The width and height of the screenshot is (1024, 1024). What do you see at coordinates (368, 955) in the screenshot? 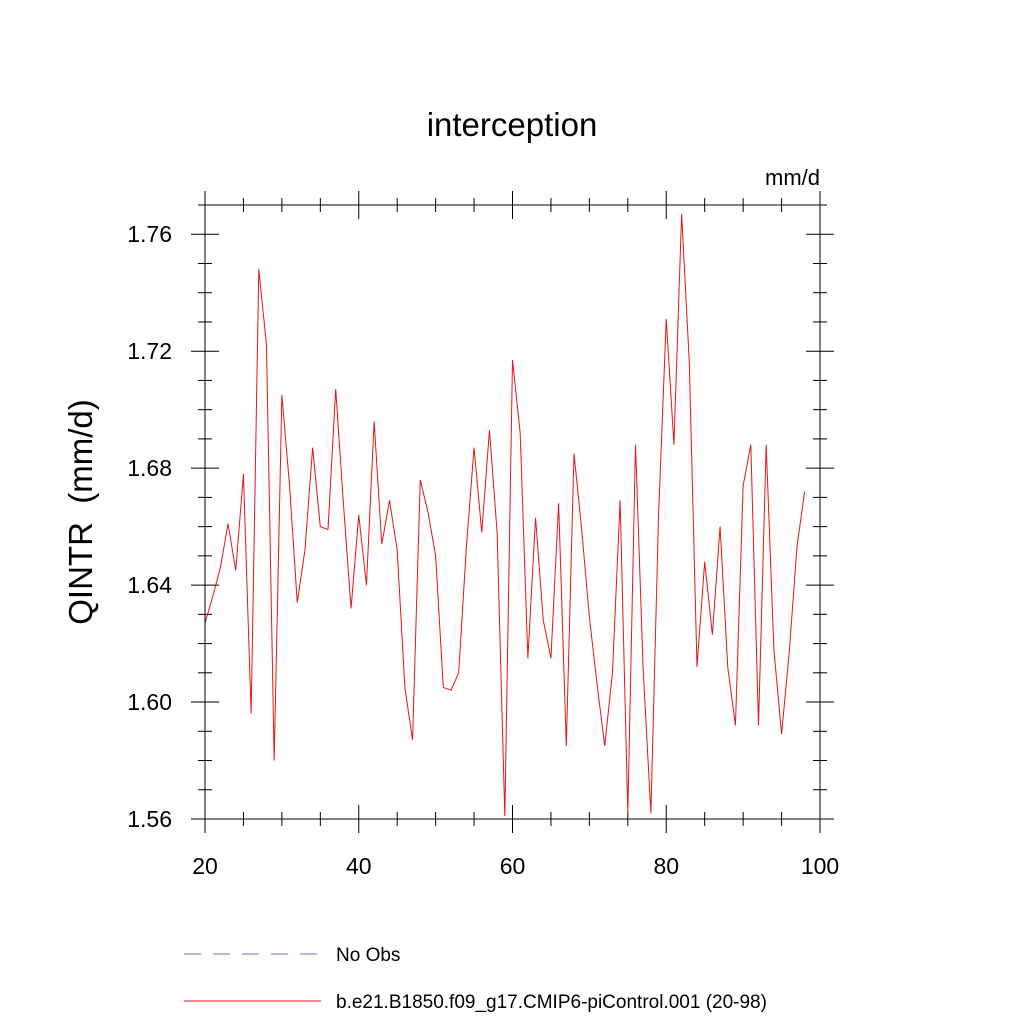
I see `legend-label: No Obs` at bounding box center [368, 955].